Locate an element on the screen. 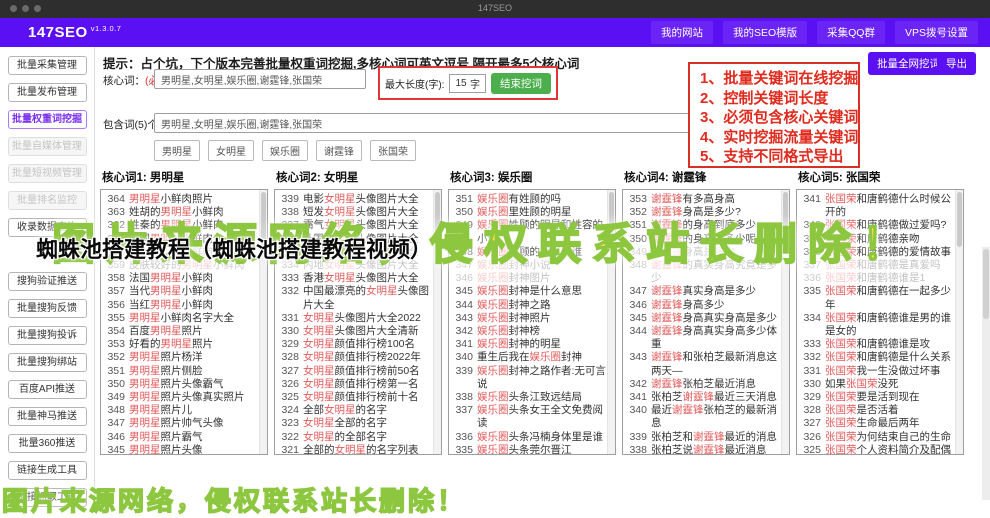 The image size is (990, 518). row-text: 如果张国荣没死 is located at coordinates (862, 383).